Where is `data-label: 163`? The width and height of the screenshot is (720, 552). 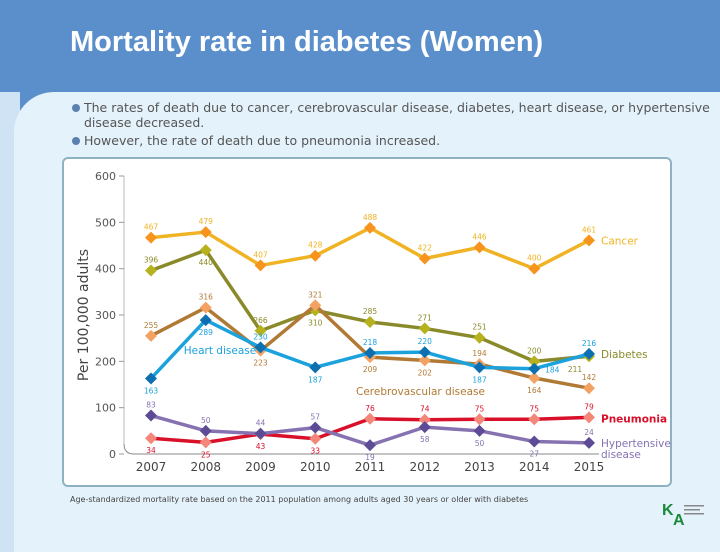 data-label: 163 is located at coordinates (151, 390).